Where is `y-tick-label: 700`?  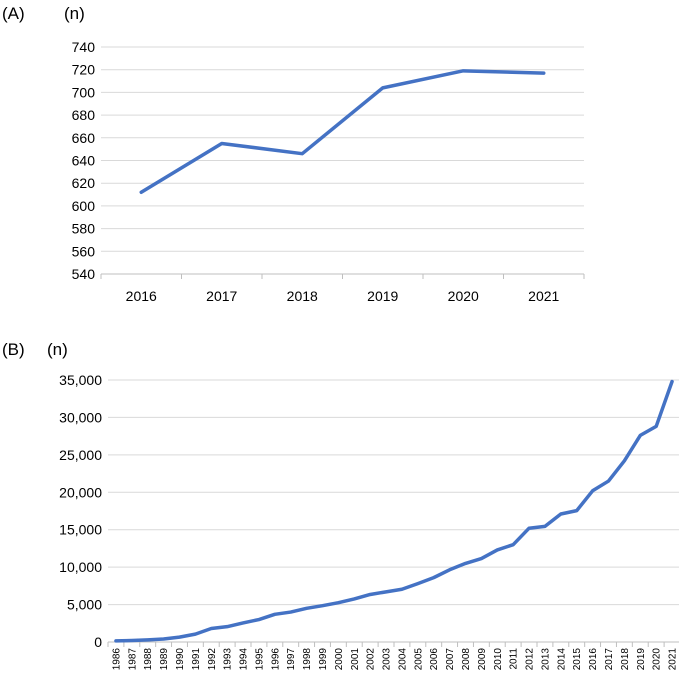 y-tick-label: 700 is located at coordinates (84, 92).